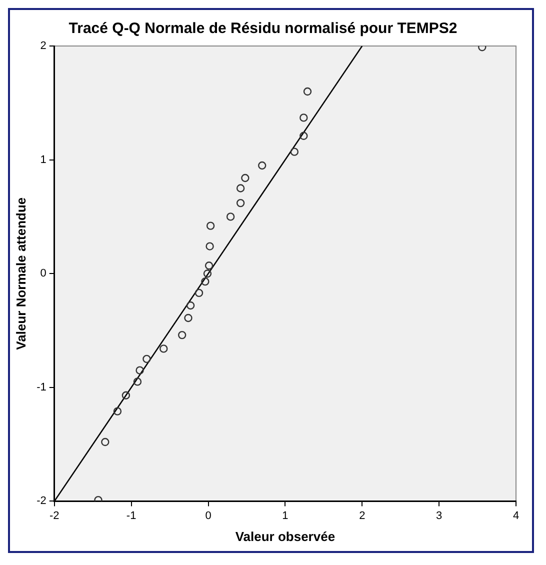 This screenshot has width=546, height=565. What do you see at coordinates (439, 516) in the screenshot?
I see `x-tick-label: 3` at bounding box center [439, 516].